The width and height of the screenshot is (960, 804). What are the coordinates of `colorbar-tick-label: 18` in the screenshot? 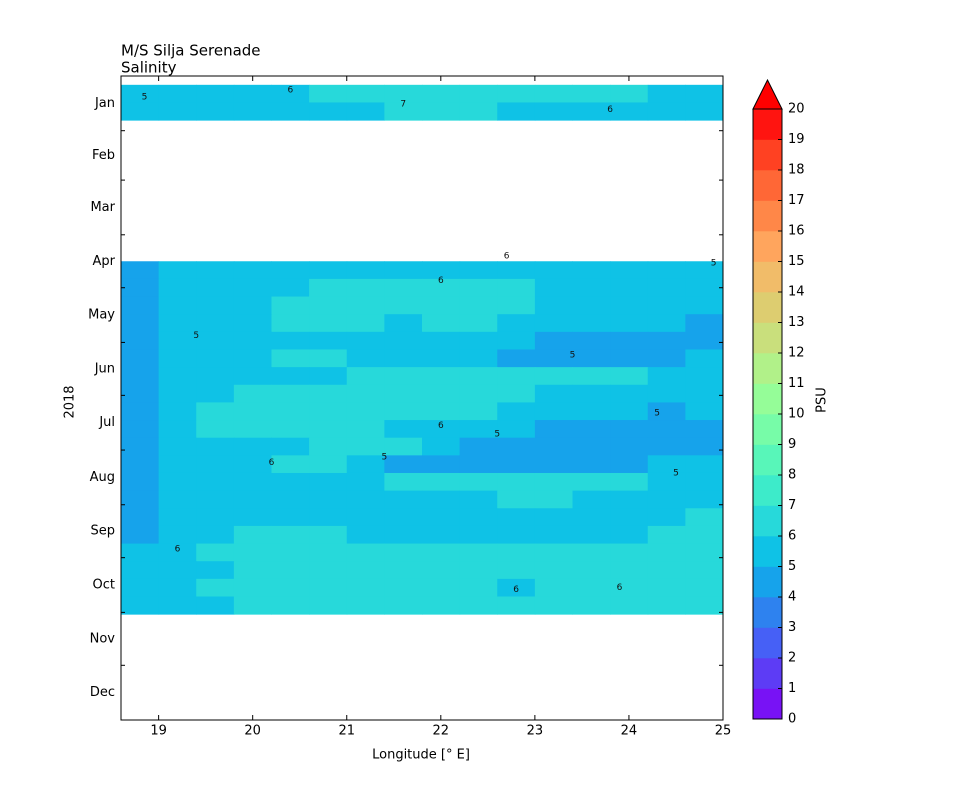 It's located at (796, 170).